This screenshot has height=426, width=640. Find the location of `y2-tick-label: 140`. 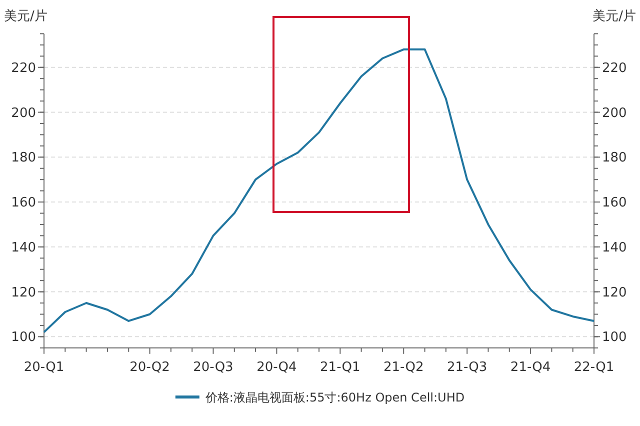

y2-tick-label: 140 is located at coordinates (614, 248).